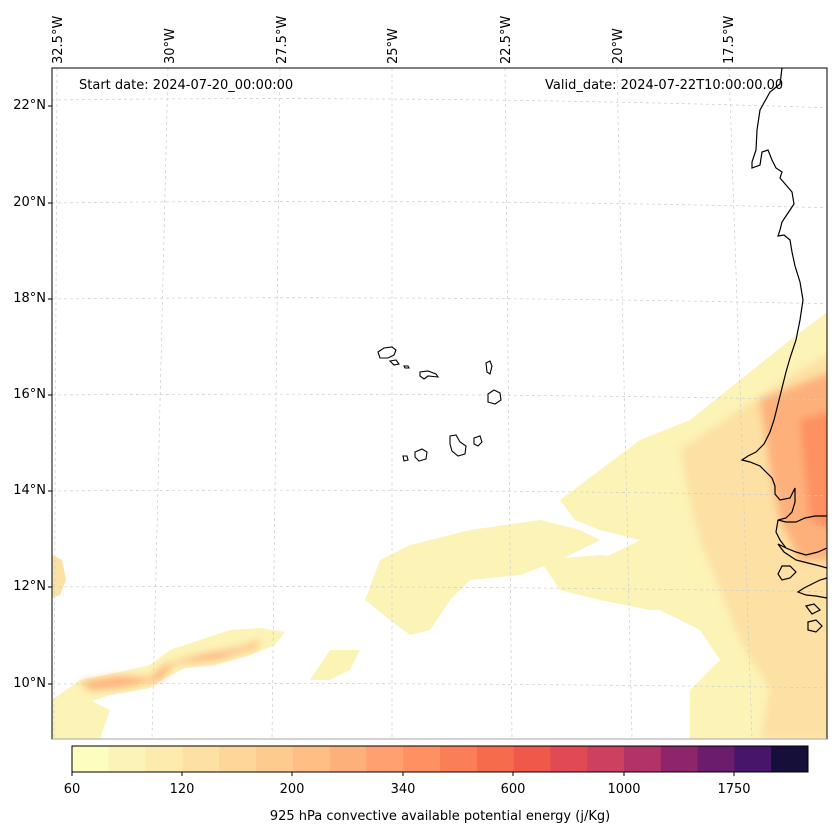 The width and height of the screenshot is (837, 836). Describe the element at coordinates (494, 397) in the screenshot. I see `island-boa-vista` at that location.